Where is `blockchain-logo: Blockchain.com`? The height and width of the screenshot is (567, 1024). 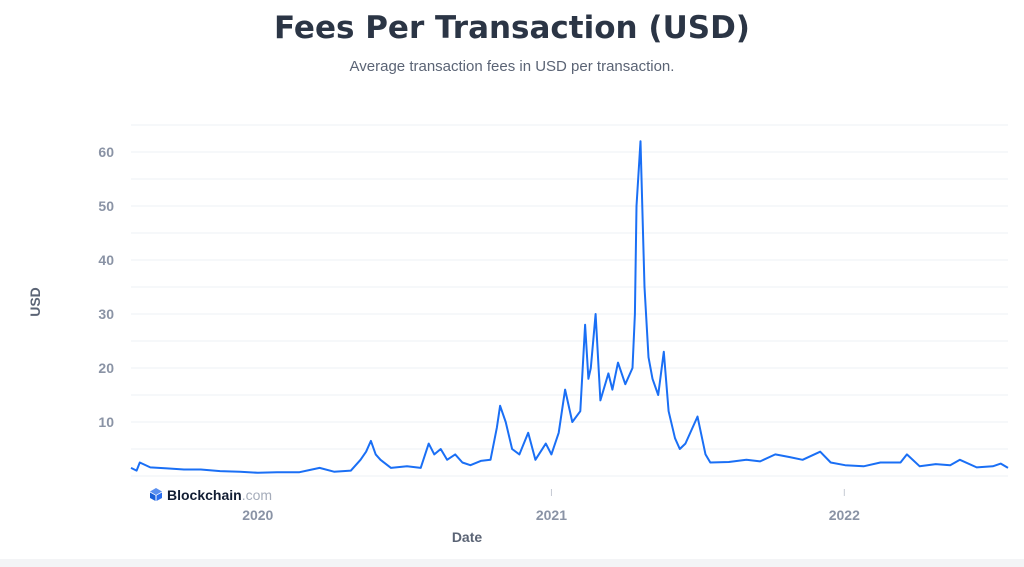 blockchain-logo: Blockchain.com is located at coordinates (211, 495).